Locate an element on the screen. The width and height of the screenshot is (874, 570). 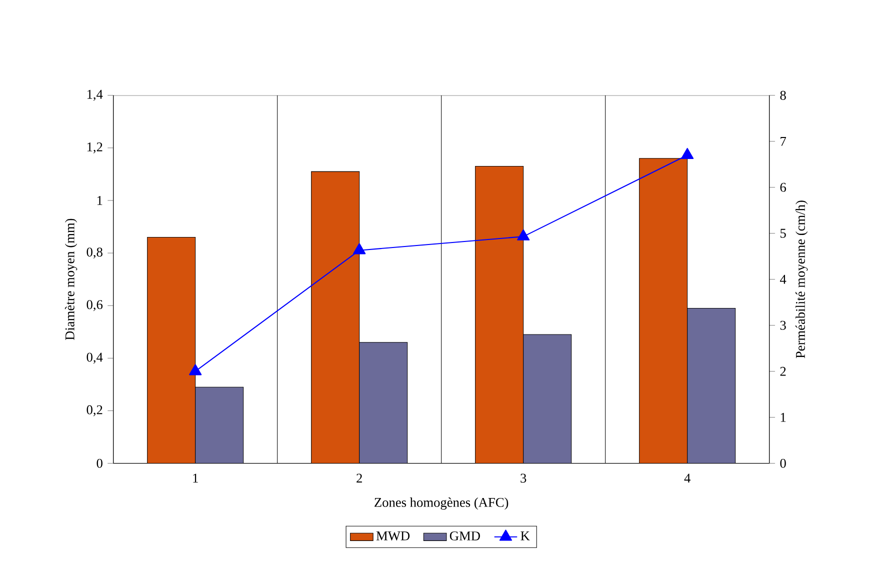
y2-tick-label: 8 is located at coordinates (783, 95).